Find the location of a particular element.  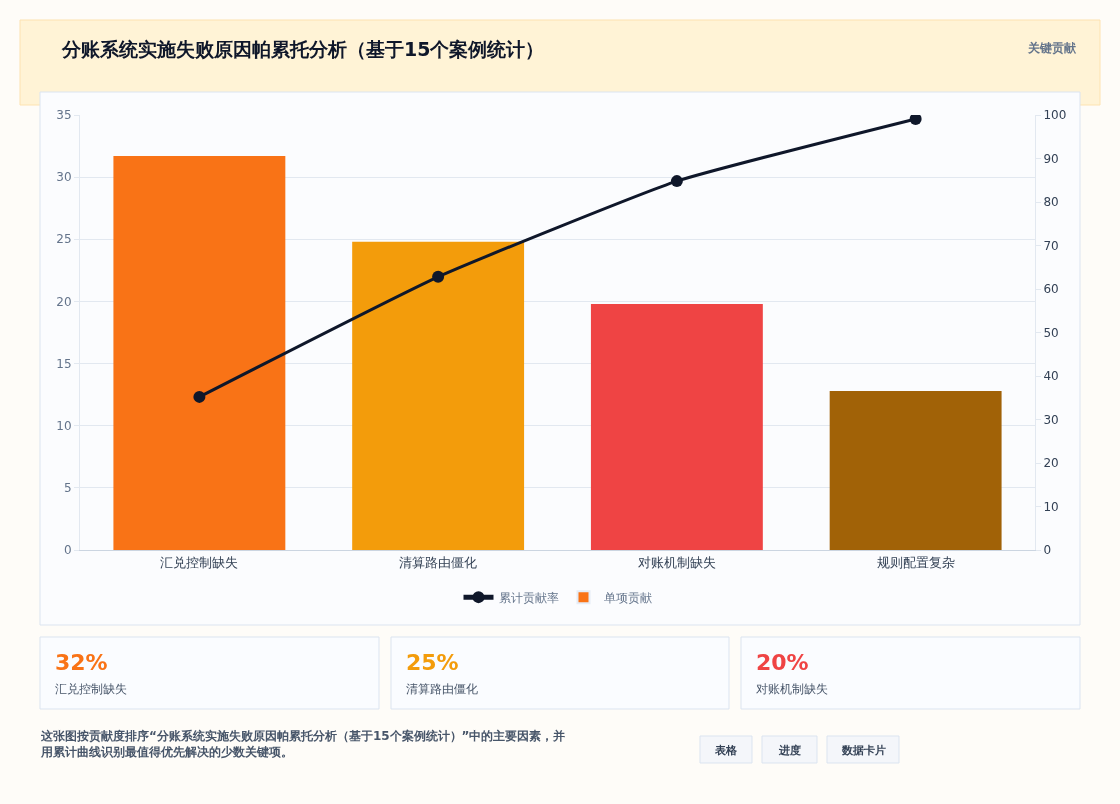

y-tick-label: 10 is located at coordinates (64, 425).